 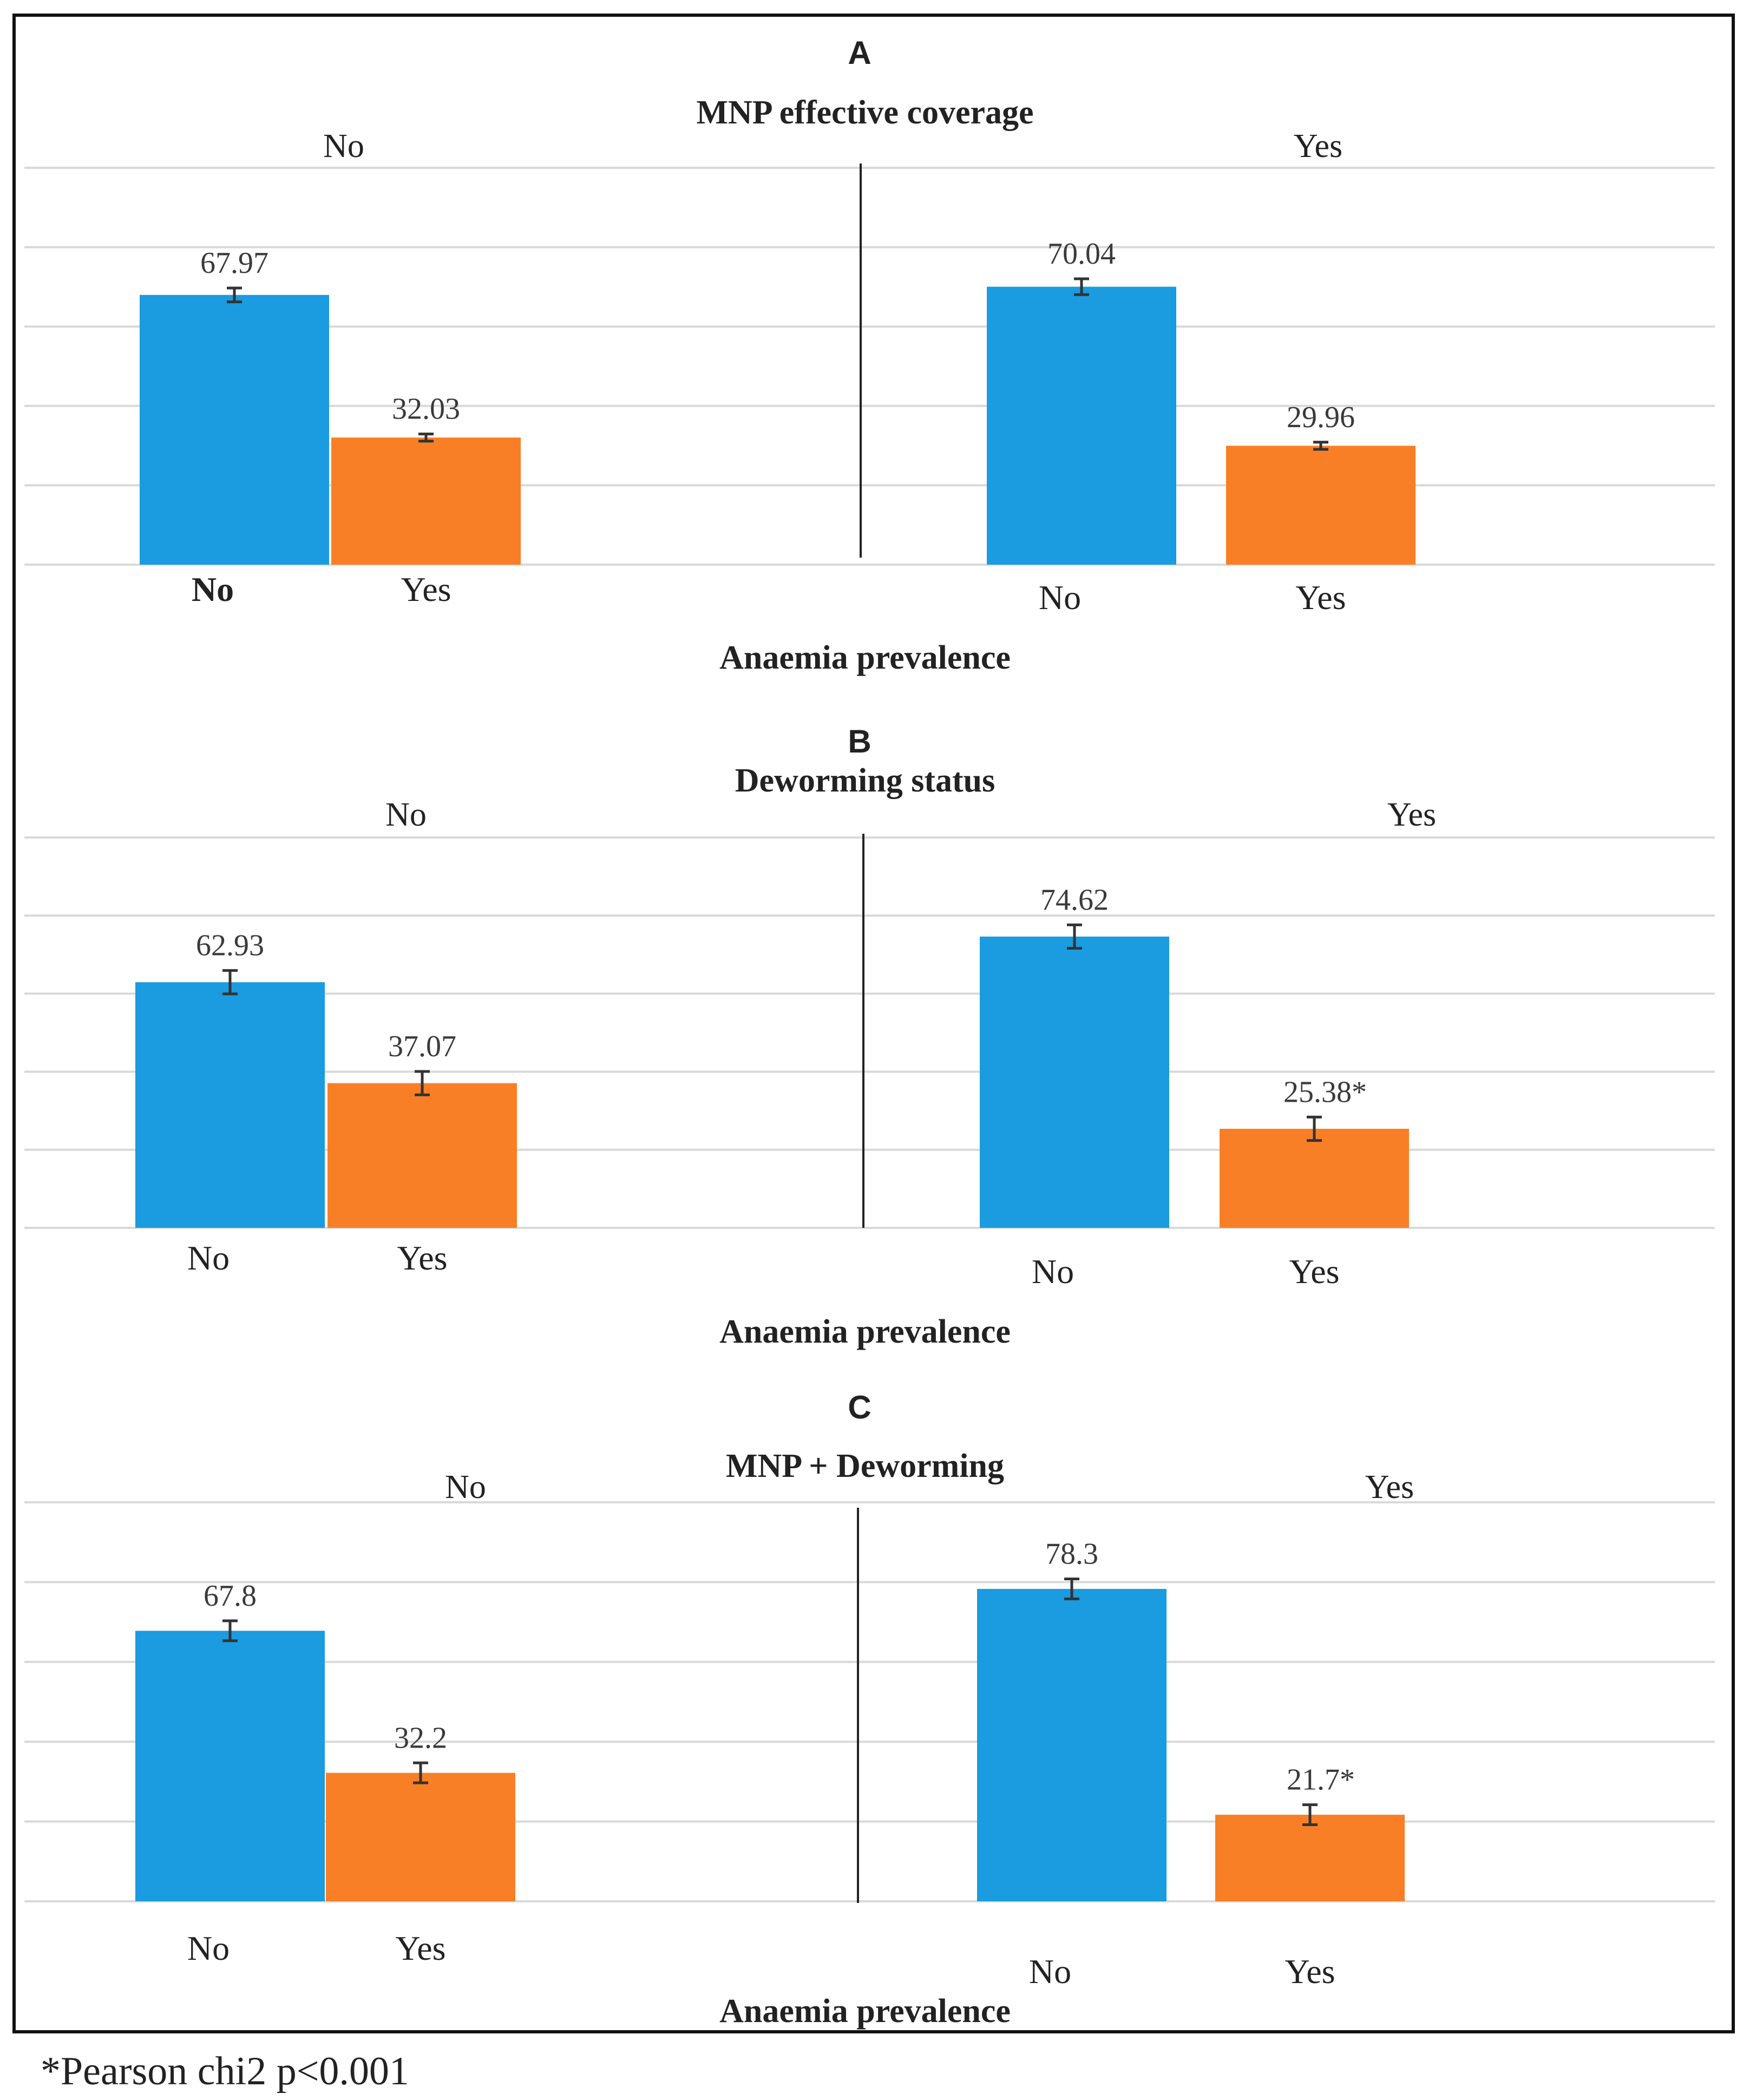 What do you see at coordinates (1081, 254) in the screenshot?
I see `data-label: 70.04` at bounding box center [1081, 254].